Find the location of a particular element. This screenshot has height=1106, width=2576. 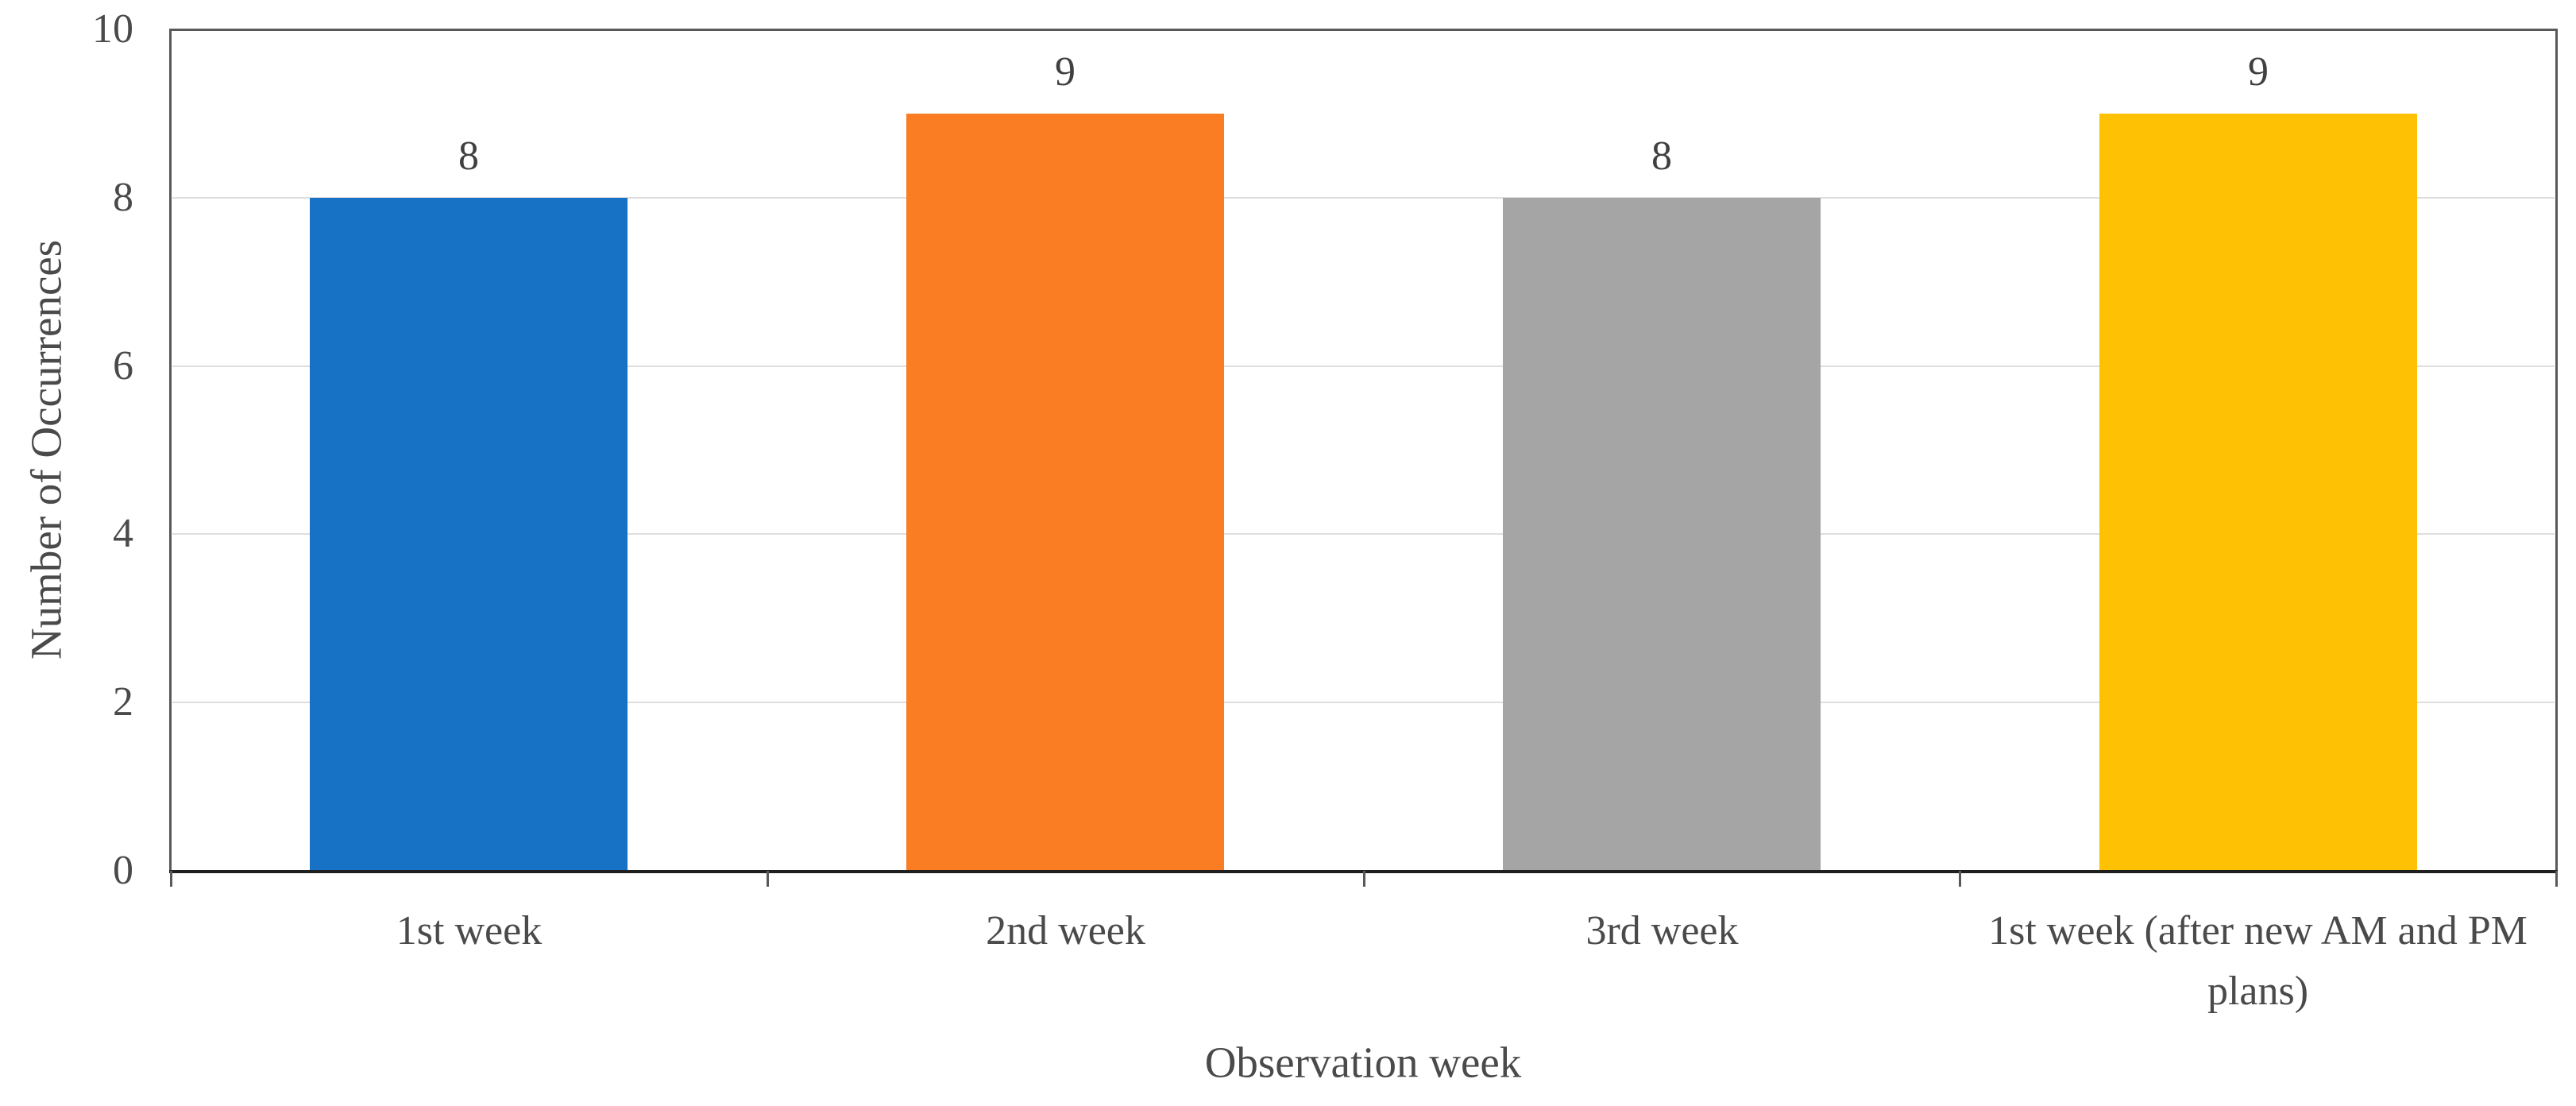

category-label: 3rd week is located at coordinates (1662, 931).